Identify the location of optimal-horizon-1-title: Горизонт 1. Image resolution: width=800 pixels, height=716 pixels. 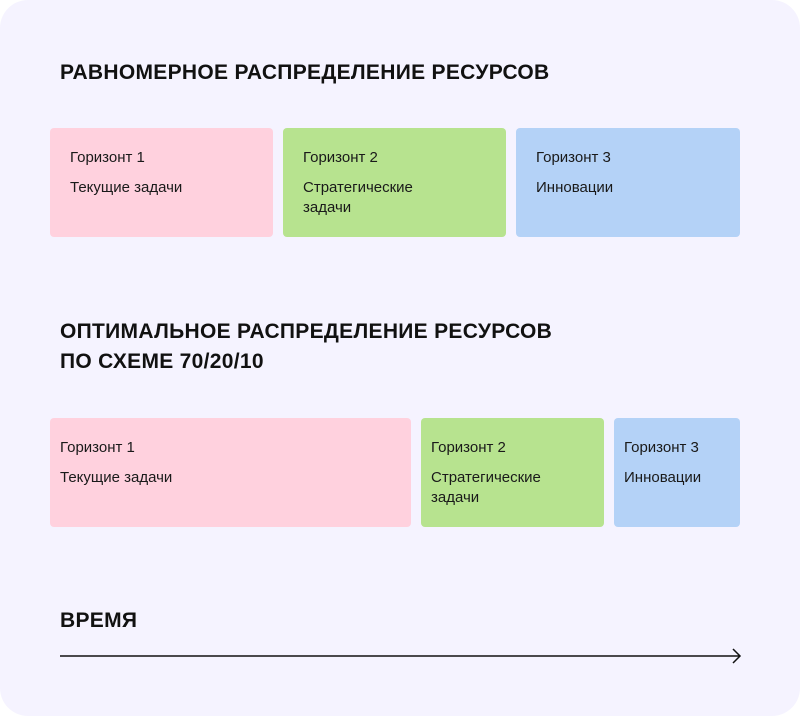
(97, 447).